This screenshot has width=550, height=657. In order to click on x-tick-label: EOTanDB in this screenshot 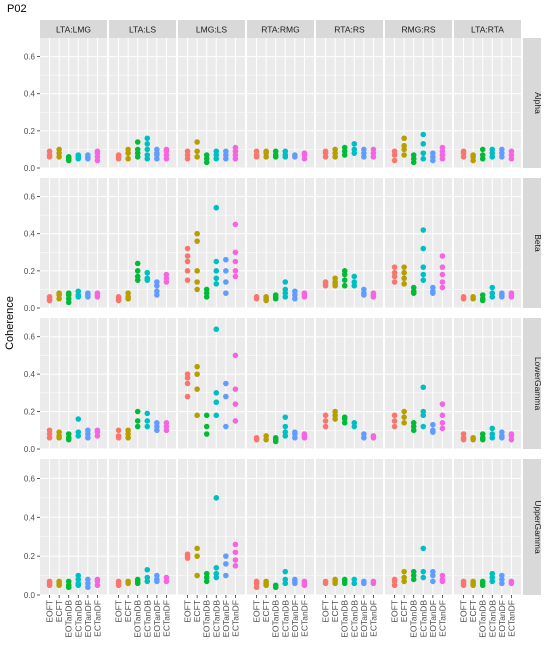, I will do `click(414, 619)`.